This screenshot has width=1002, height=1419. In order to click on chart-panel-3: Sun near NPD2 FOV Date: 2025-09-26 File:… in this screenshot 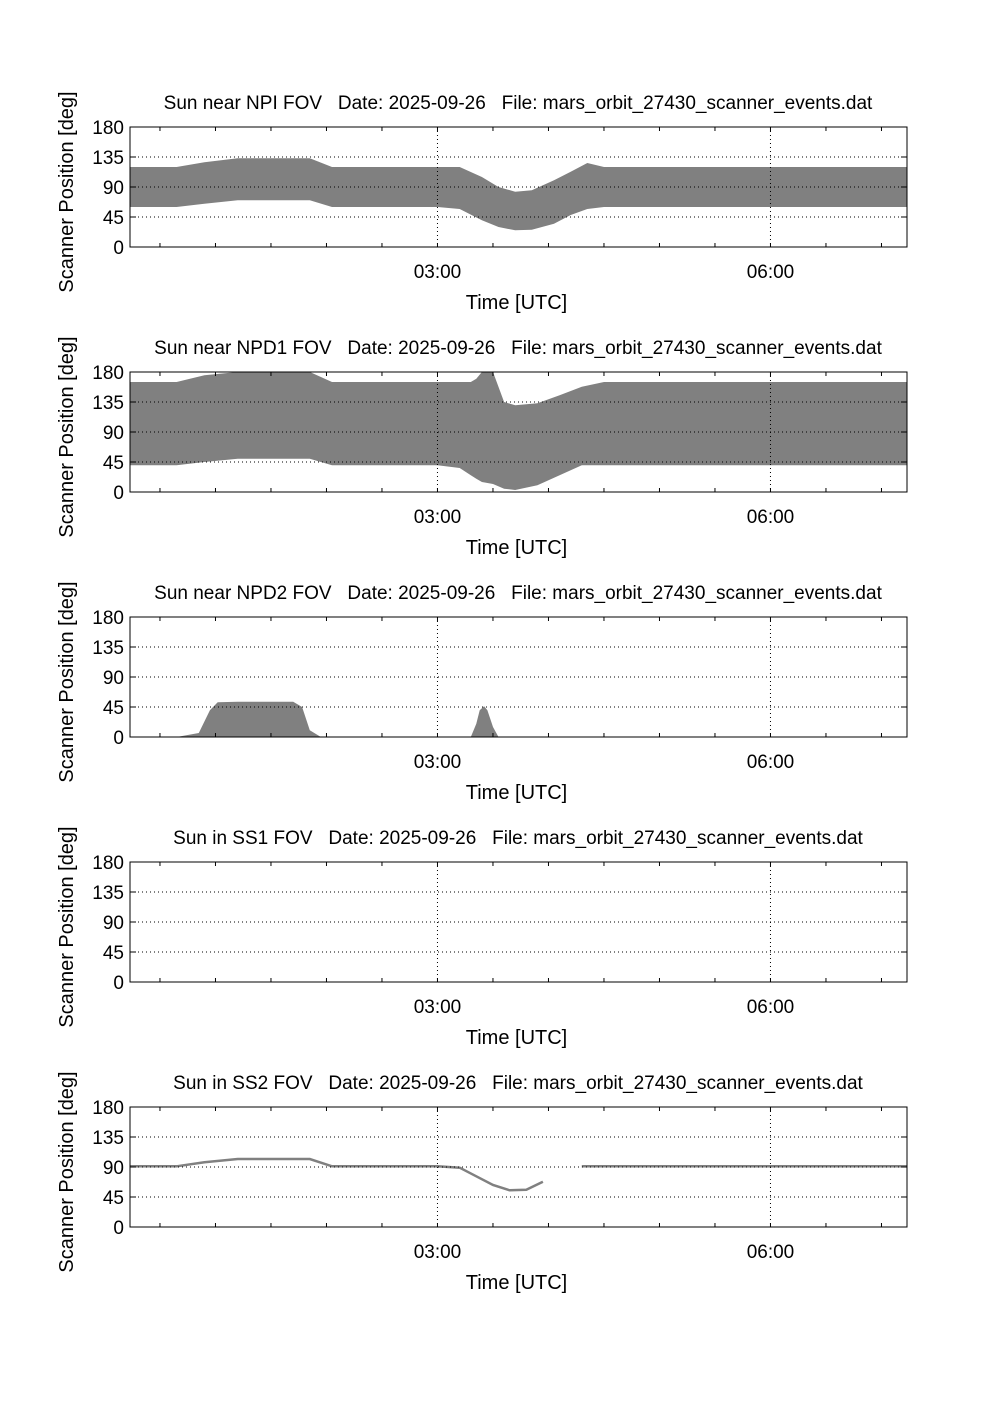, I will do `click(482, 692)`.